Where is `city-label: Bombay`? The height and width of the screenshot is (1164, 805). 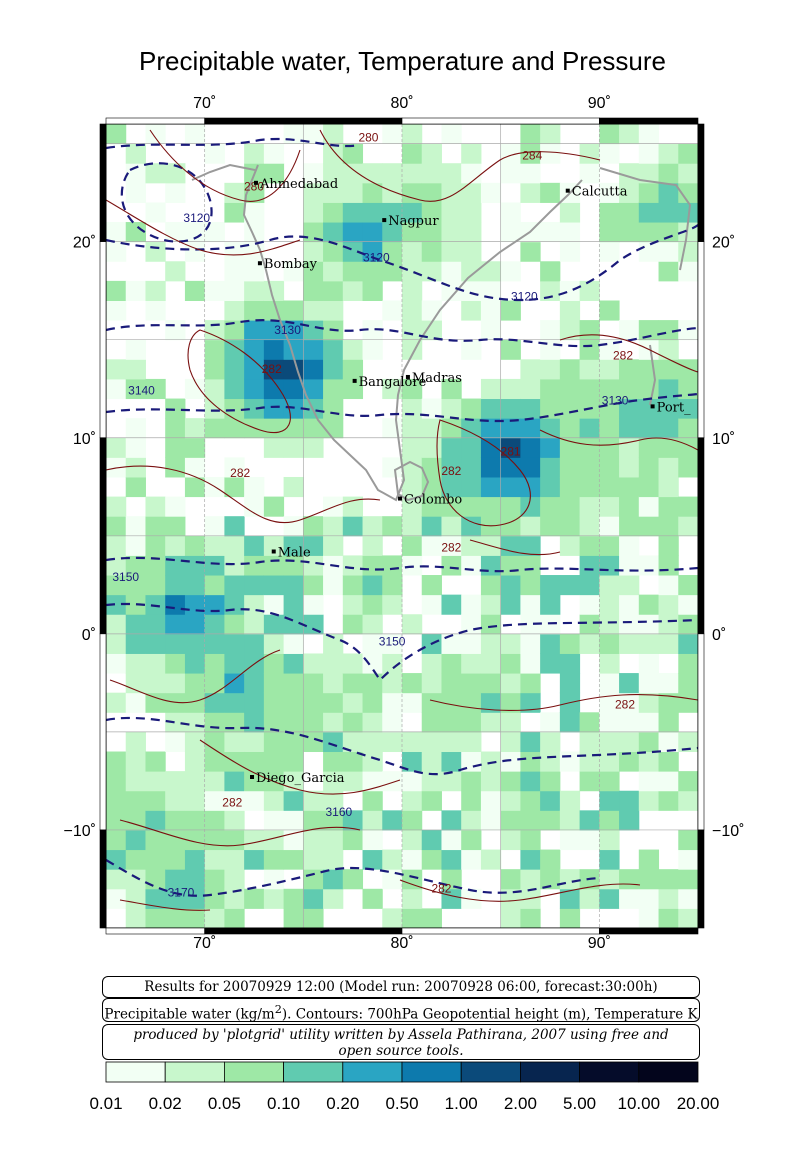
city-label: Bombay is located at coordinates (291, 264).